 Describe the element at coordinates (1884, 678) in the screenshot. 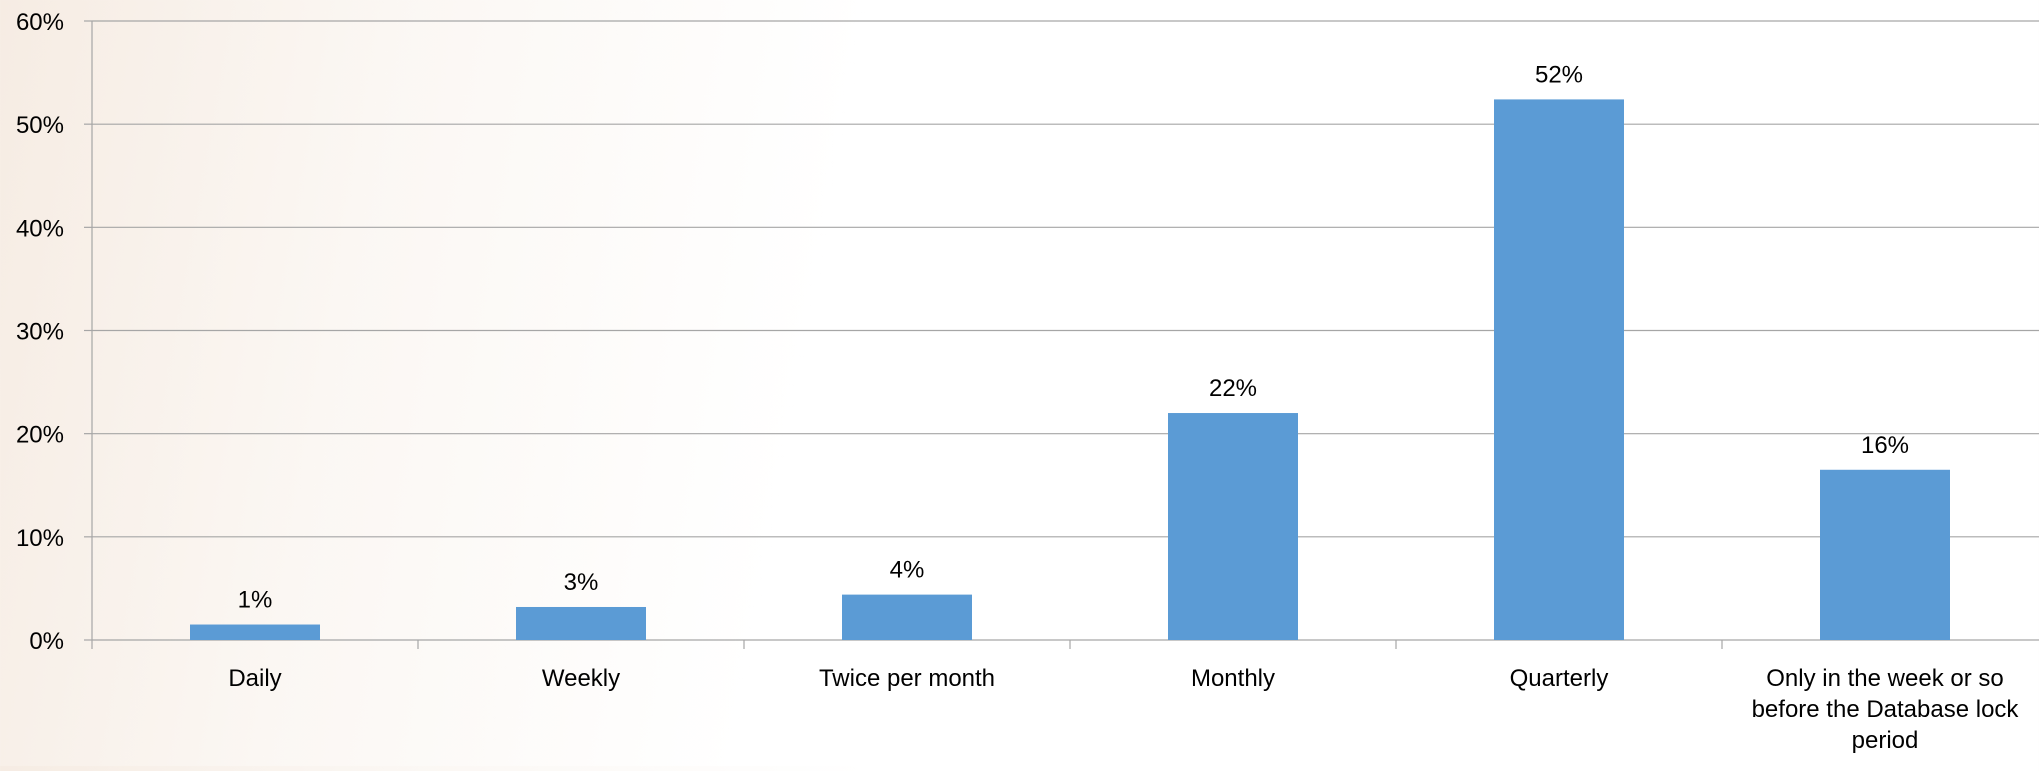

I see `x-category-label-line: Only in the week or so` at that location.